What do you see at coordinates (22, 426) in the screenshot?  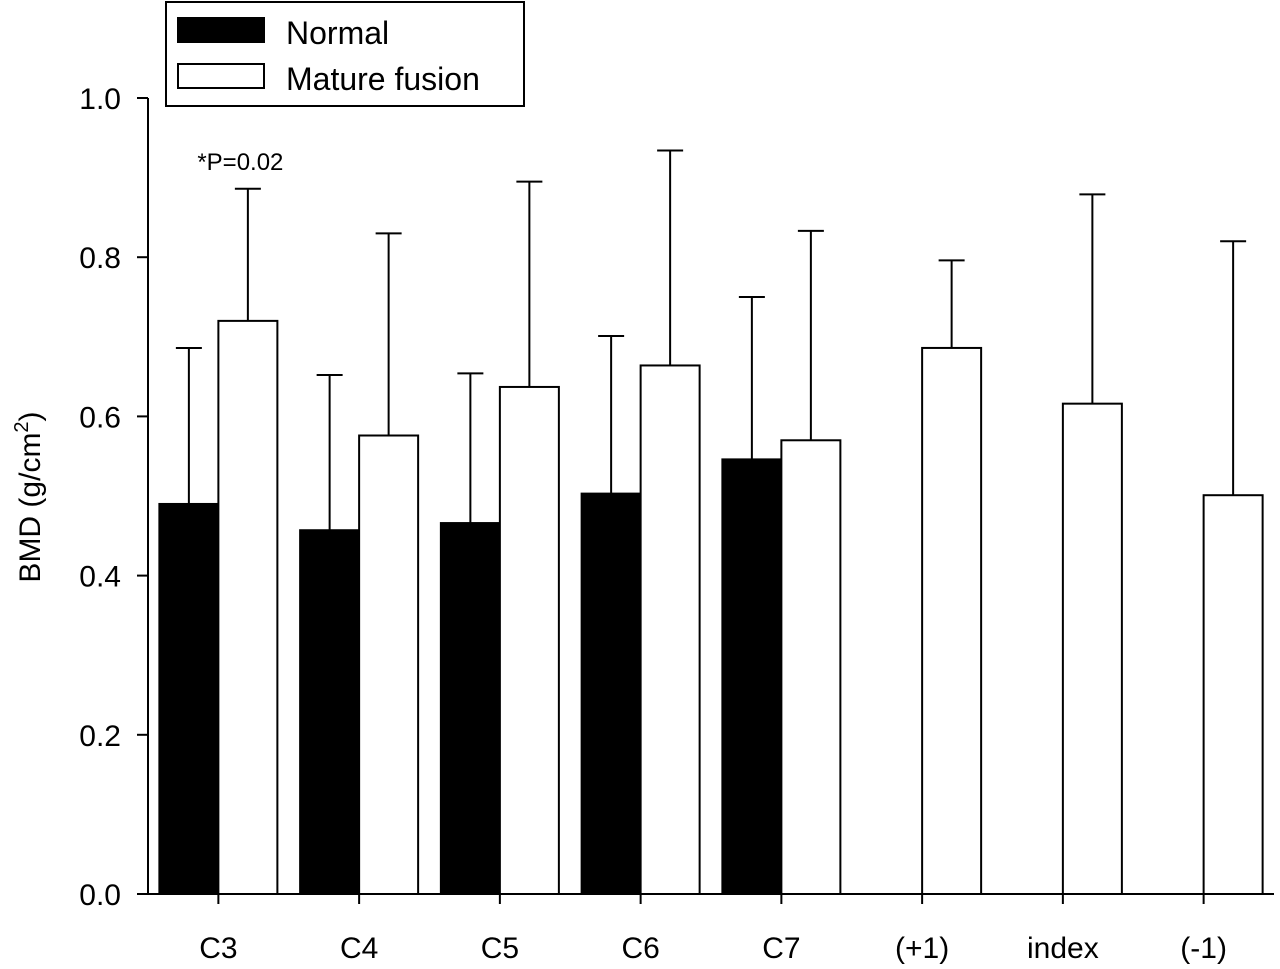 I see `y-axis-label-superscript: 2` at bounding box center [22, 426].